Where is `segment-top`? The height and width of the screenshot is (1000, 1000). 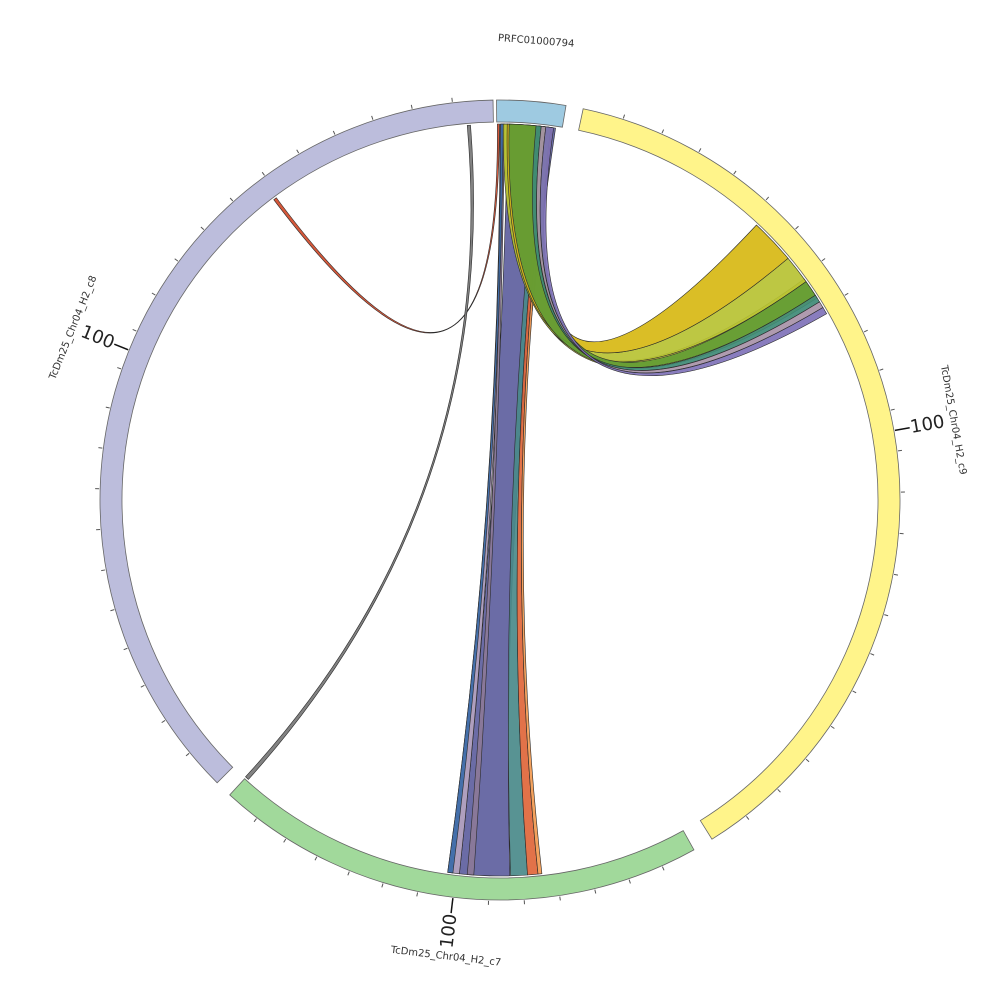 segment-top is located at coordinates (531, 113).